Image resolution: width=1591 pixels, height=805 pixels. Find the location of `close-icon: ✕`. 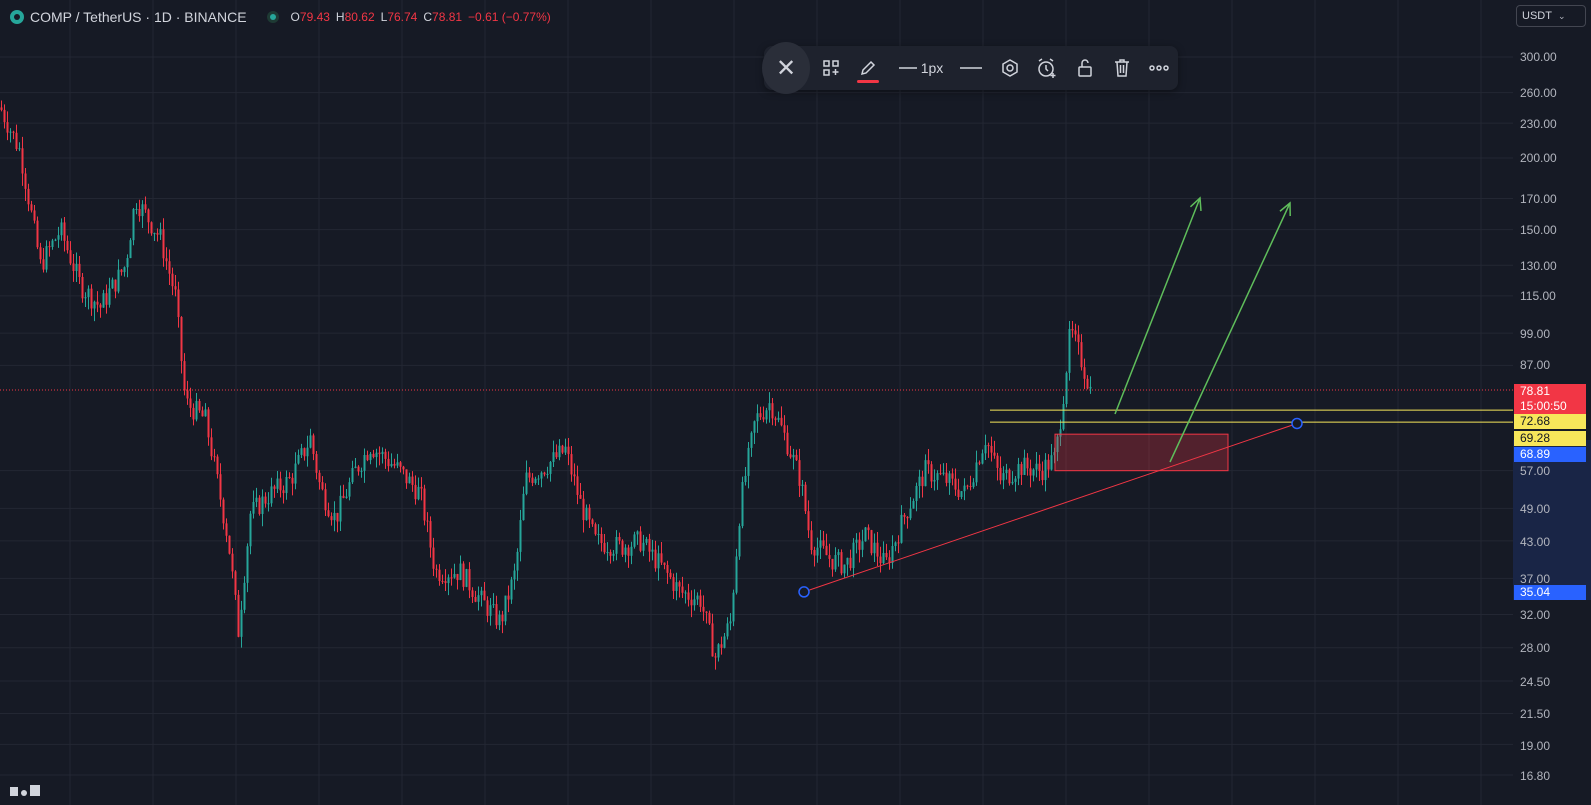

close-icon: ✕ is located at coordinates (786, 68).